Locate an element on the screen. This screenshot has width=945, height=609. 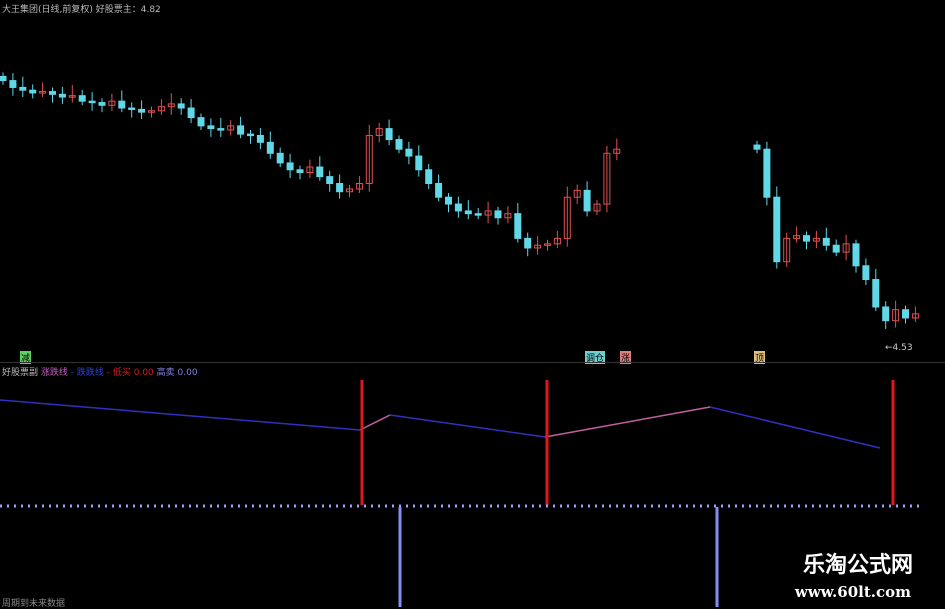
chart-title: 大王集团(日线,前复权) 好股票主：4.82 is located at coordinates (81, 10).